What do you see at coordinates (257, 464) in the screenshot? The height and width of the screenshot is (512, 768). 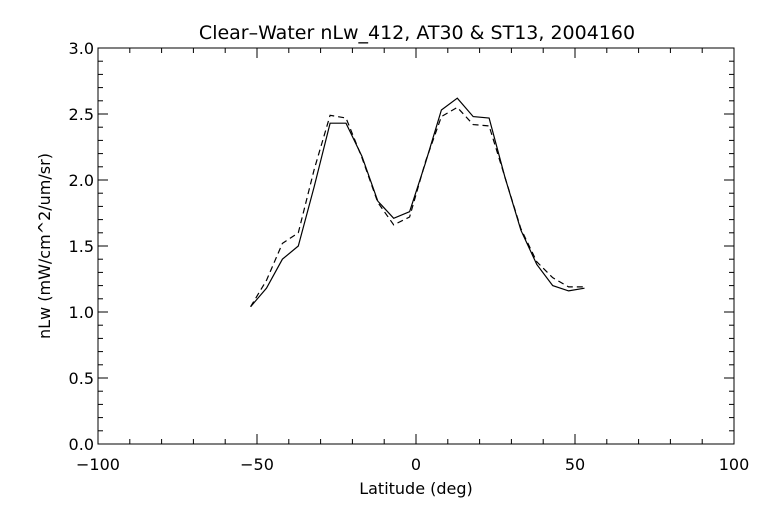 I see `x-tick-label: −50` at bounding box center [257, 464].